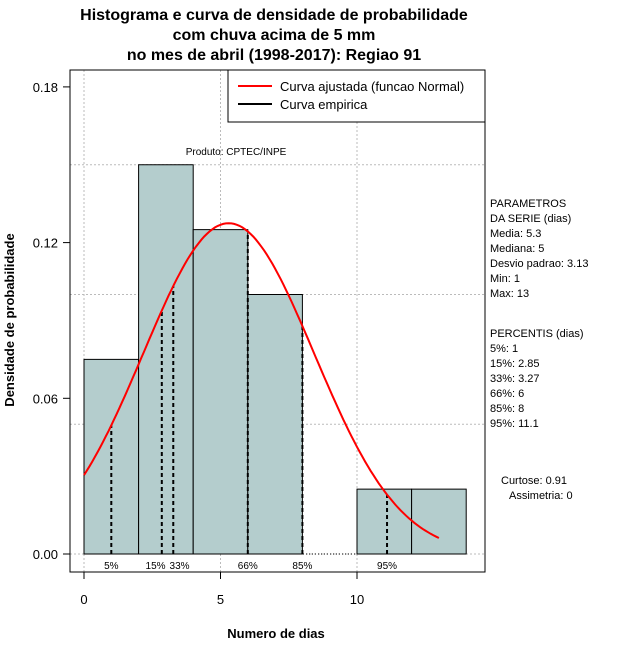 This screenshot has width=640, height=660. What do you see at coordinates (534, 481) in the screenshot?
I see `stats-text: Curtose: 0.91` at bounding box center [534, 481].